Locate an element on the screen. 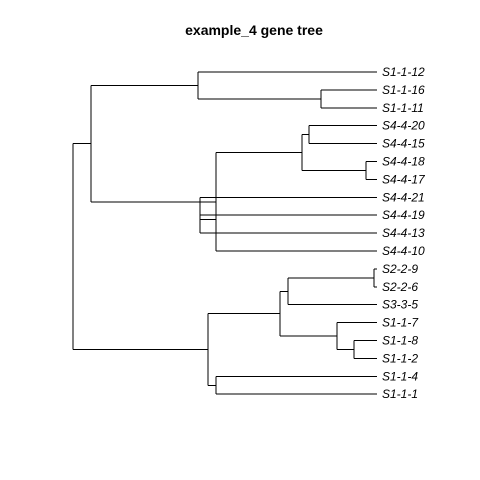  tip-label: S4-4-20 is located at coordinates (403, 126).